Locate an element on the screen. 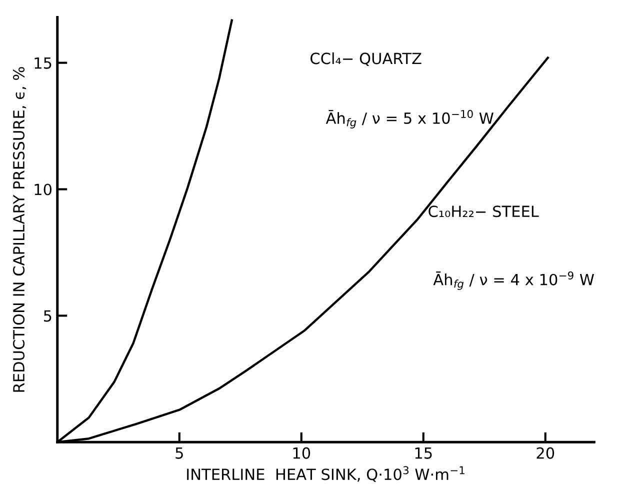 The width and height of the screenshot is (617, 494). x-axis-title: INTERLINE HEAT SINK, Q·10$^{3}$ W·m$^{−1}$ is located at coordinates (325, 474).